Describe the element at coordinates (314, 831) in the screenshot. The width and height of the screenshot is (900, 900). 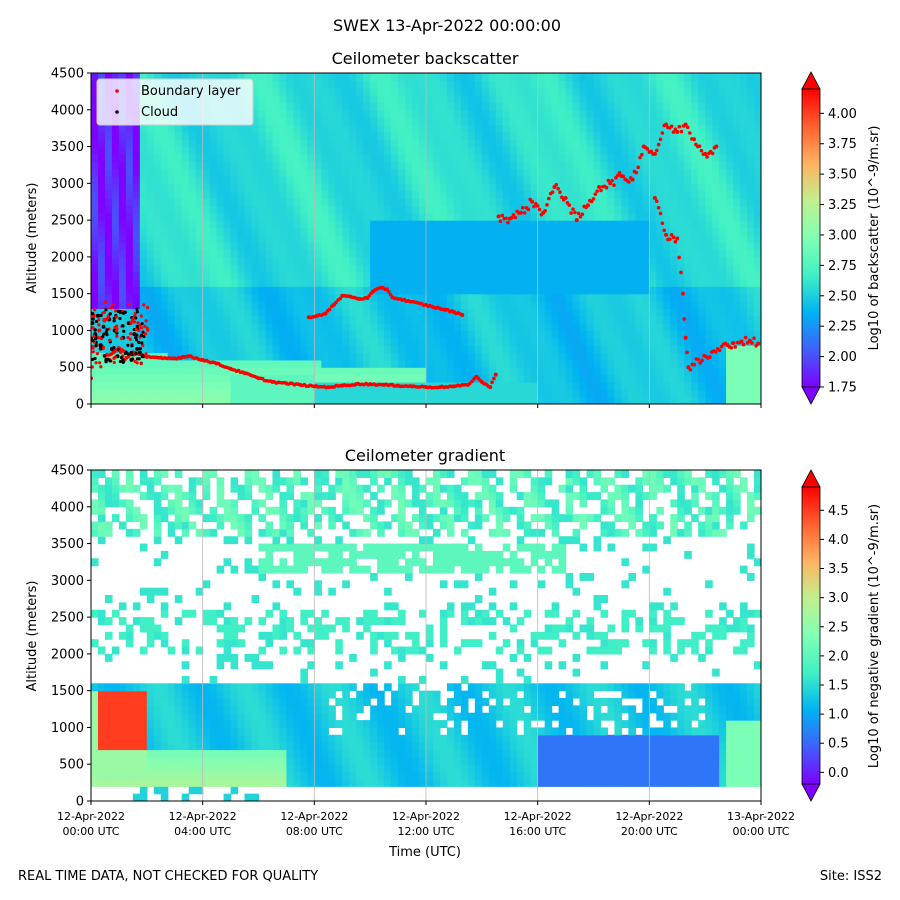
I see `gradient-xtick-time: 08:00 UTC` at that location.